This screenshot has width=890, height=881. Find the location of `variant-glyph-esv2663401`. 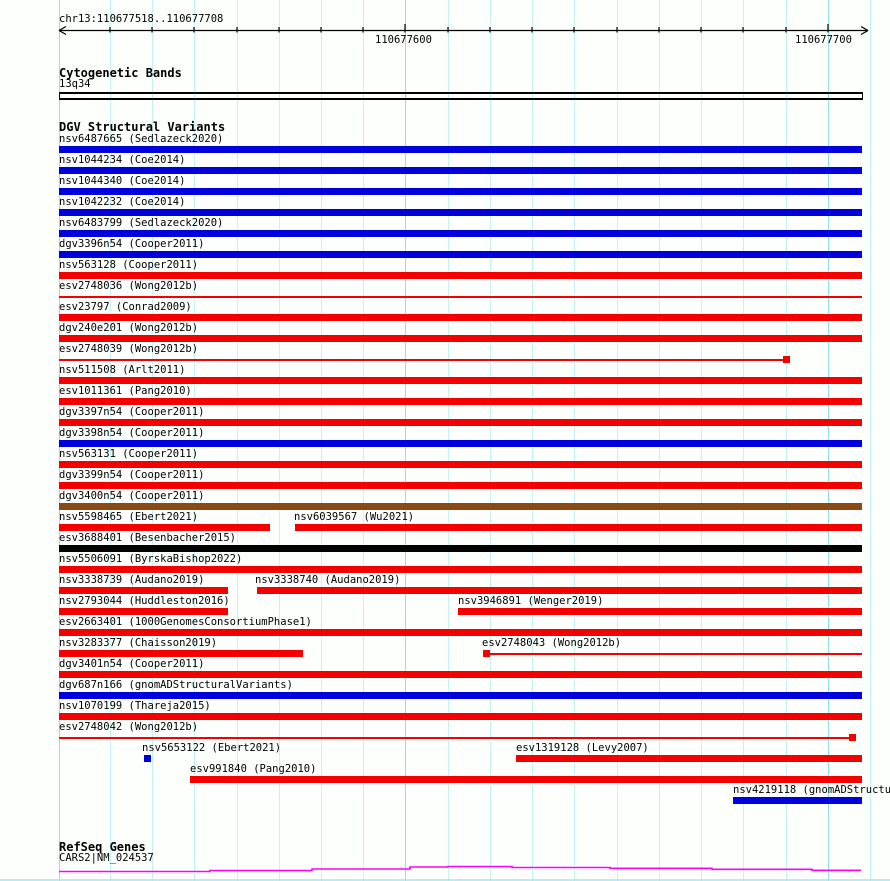

variant-glyph-esv2663401 is located at coordinates (460, 632).